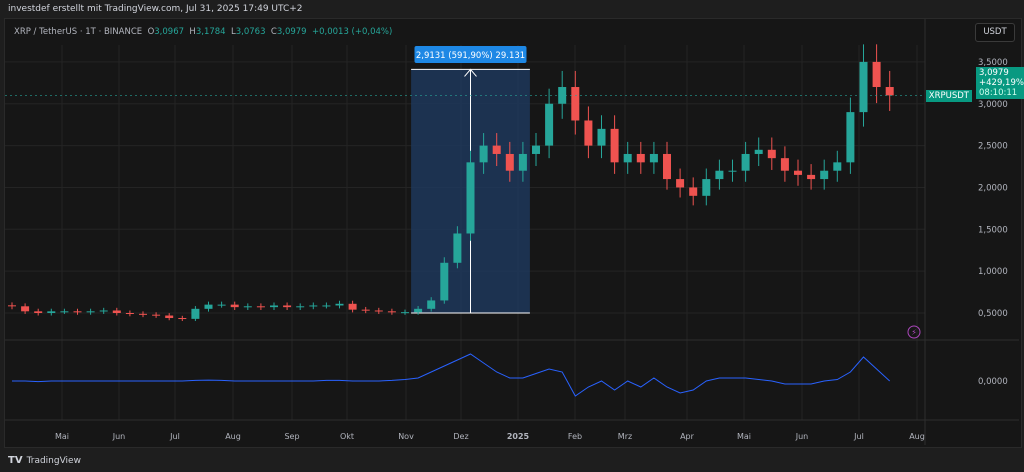 This screenshot has height=472, width=1024. I want to click on x-tick-label: Feb, so click(575, 436).